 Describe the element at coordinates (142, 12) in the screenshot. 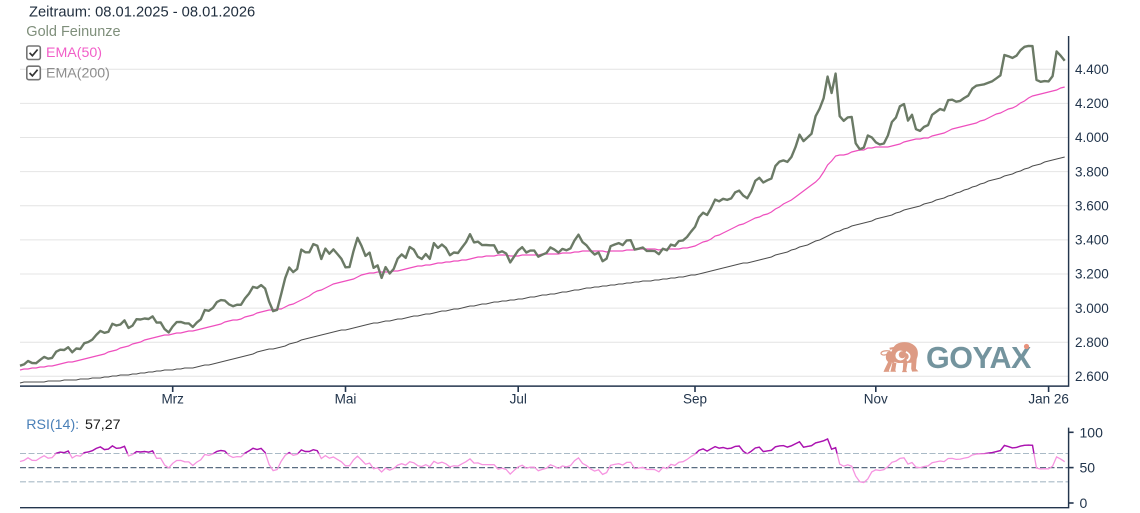

I see `svg-text:Zeitraum: 08.01.2025 - 08.01.2: Zeitraum: 08.01.2025 - 08.01.2026` at that location.